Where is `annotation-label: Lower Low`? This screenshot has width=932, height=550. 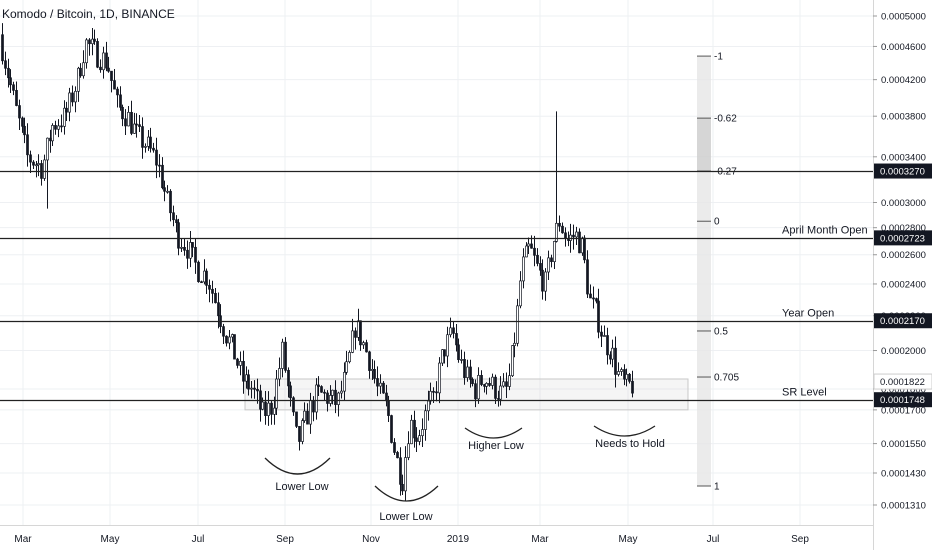
annotation-label: Lower Low is located at coordinates (405, 517).